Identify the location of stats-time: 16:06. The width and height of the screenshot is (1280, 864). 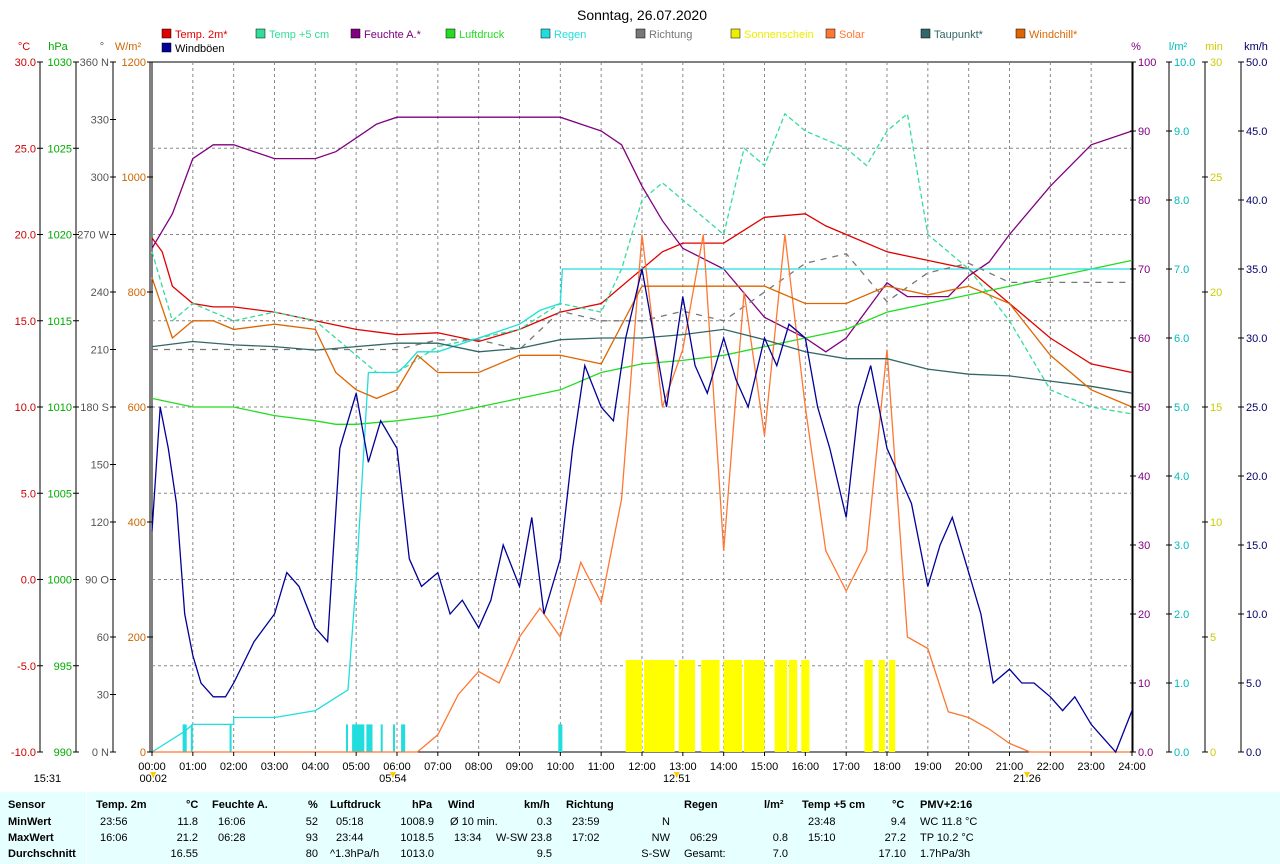
(114, 838).